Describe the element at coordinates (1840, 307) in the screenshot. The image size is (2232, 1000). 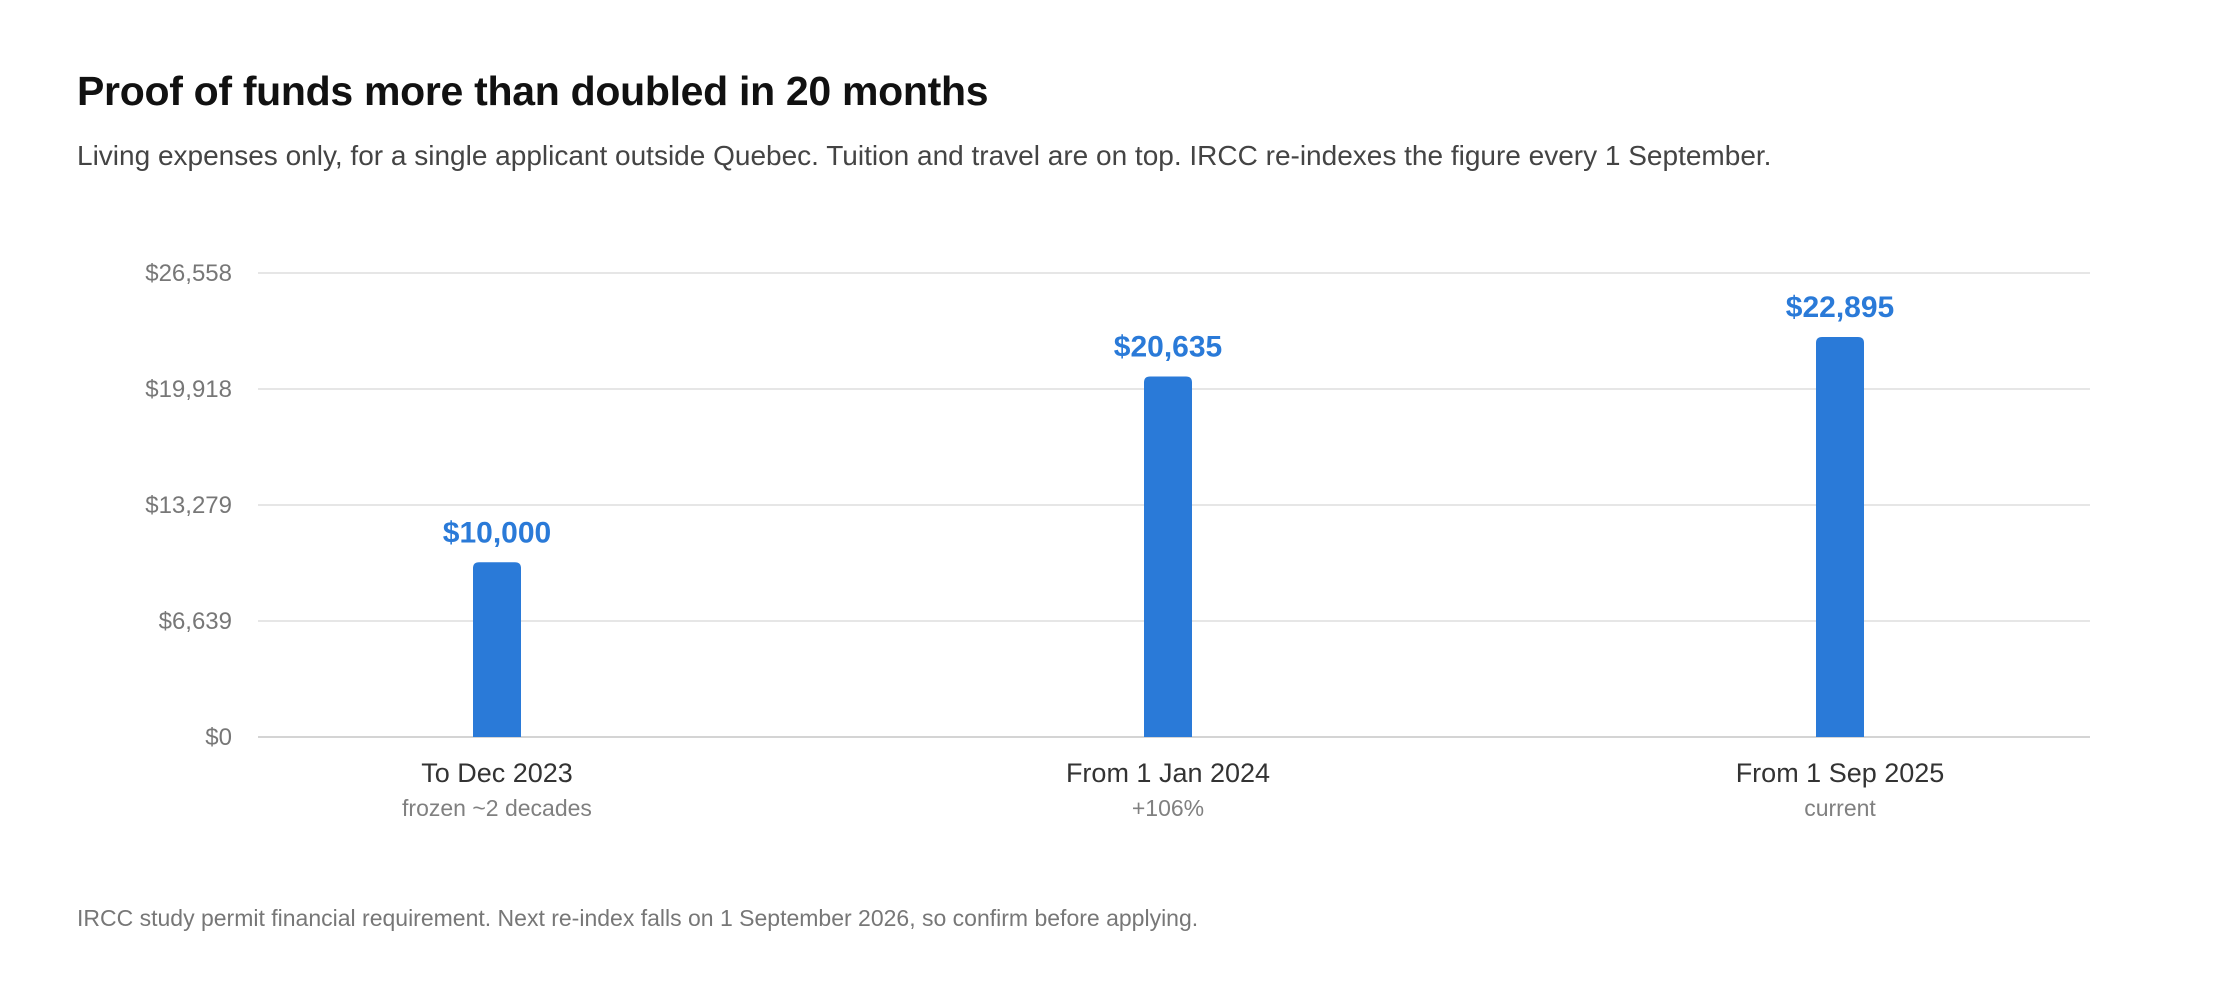
I see `bar-value-label: $22,895` at that location.